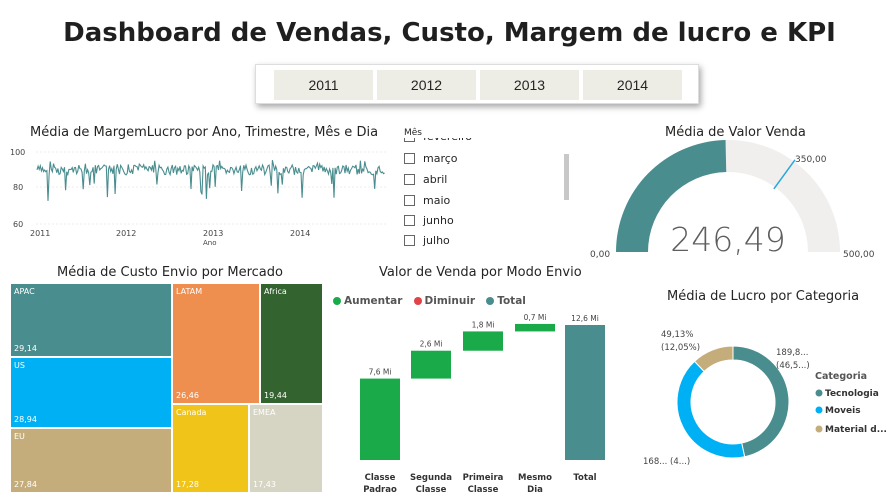 The height and width of the screenshot is (493, 894). I want to click on gauge-min: 0,00, so click(600, 255).